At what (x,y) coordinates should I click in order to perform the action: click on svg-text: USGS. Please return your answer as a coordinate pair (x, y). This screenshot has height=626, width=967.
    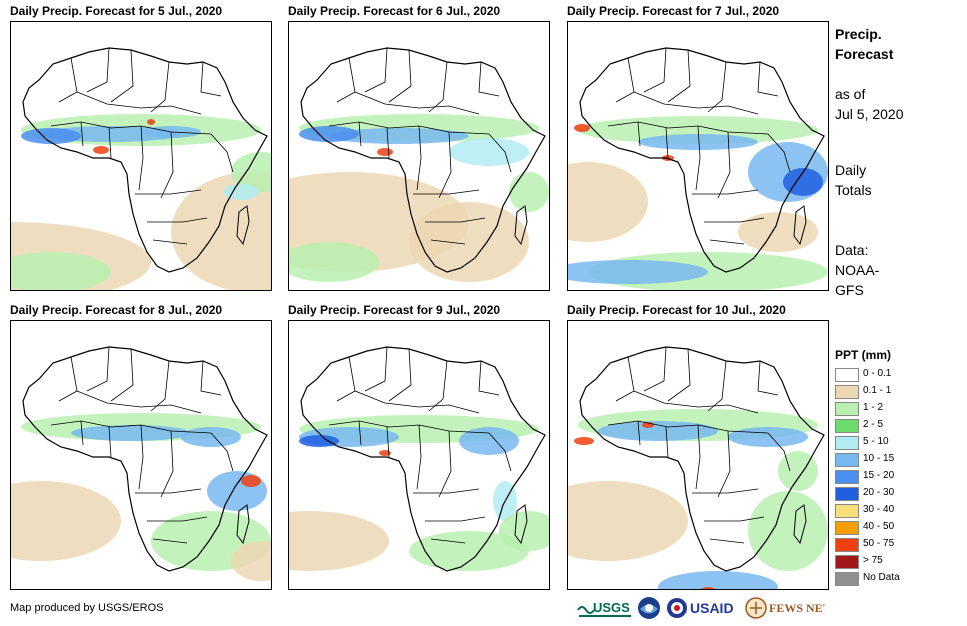
    Looking at the image, I should click on (611, 607).